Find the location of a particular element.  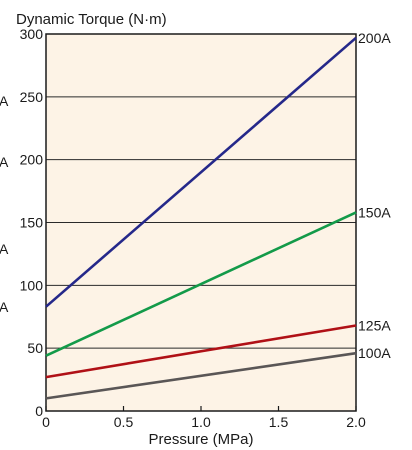

y-tick-label: 150 is located at coordinates (32, 223).